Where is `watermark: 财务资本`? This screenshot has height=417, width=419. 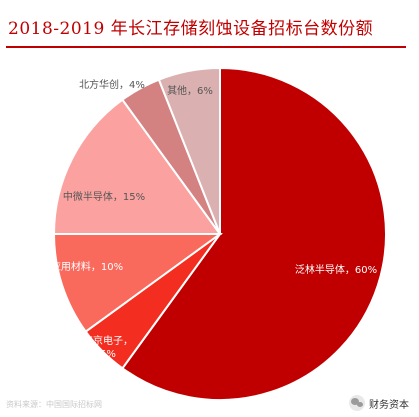
watermark: 财务资本 is located at coordinates (379, 403).